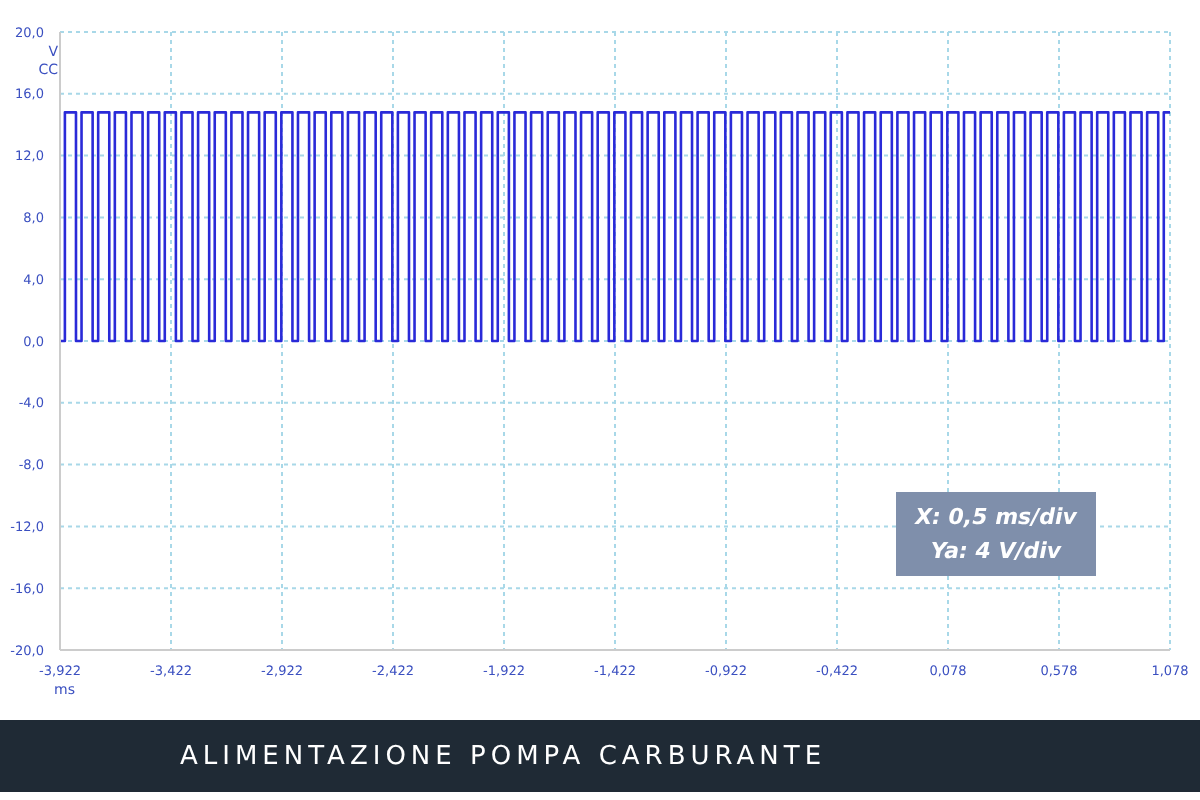 The height and width of the screenshot is (800, 1200). Describe the element at coordinates (600, 756) in the screenshot. I see `text: ALIMENTAZIONE POMPA CARBURANTE` at that location.